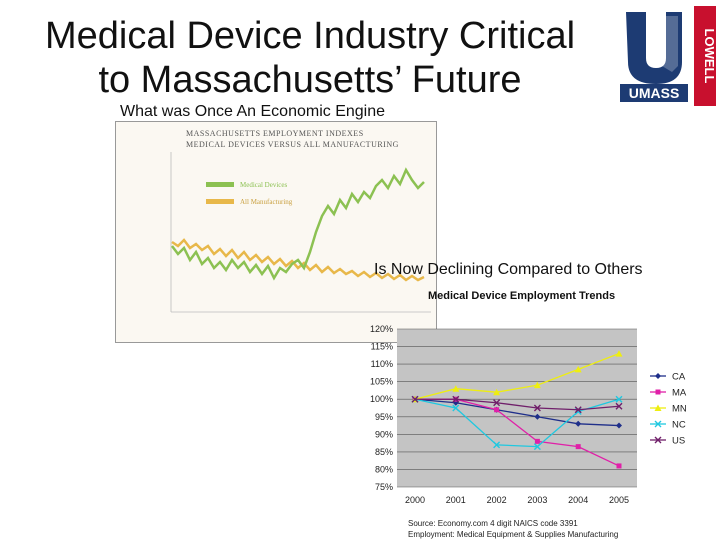 This screenshot has height=540, width=720. Describe the element at coordinates (517, 412) in the screenshot. I see `series-line-ca` at that location.